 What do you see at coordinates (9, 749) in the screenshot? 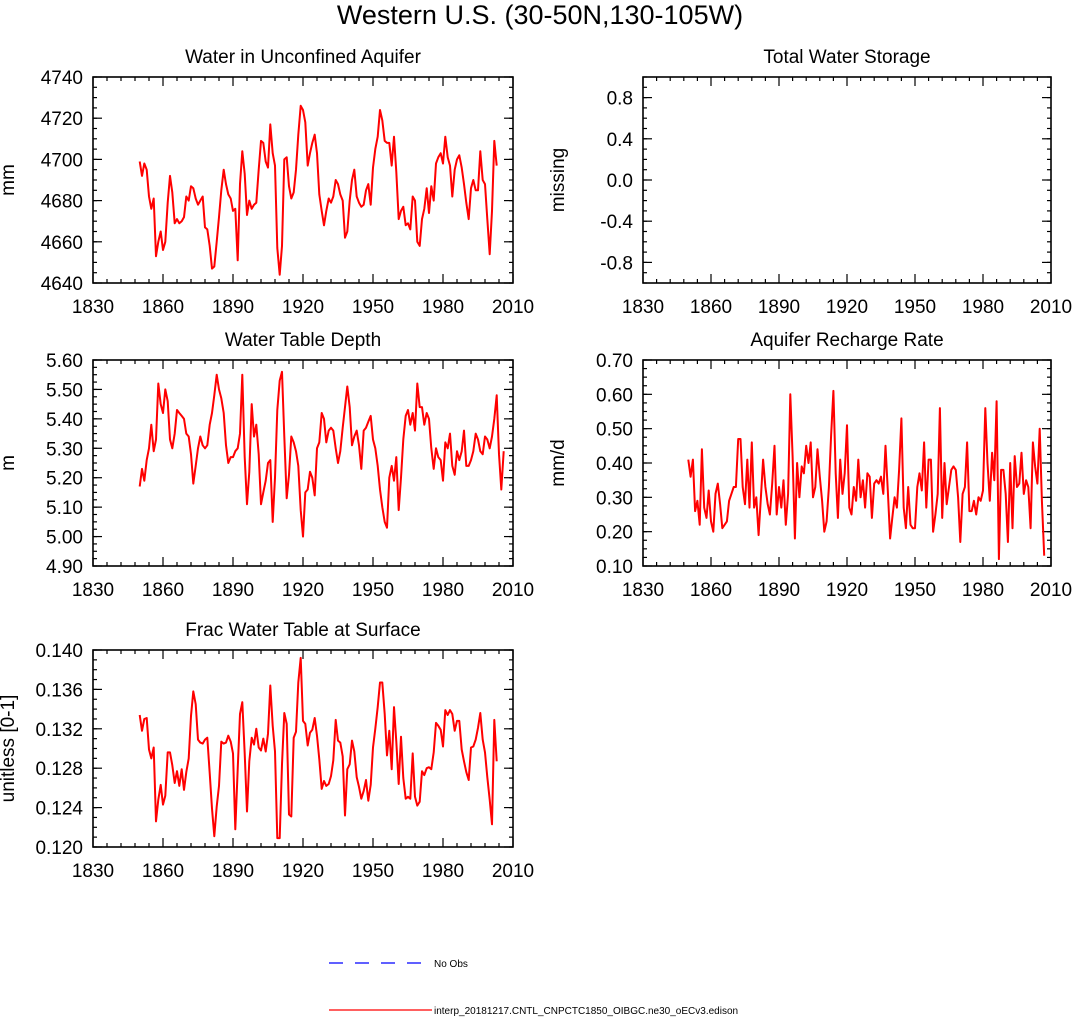
I see `y-axis-label: unitless [0-1]` at bounding box center [9, 749].